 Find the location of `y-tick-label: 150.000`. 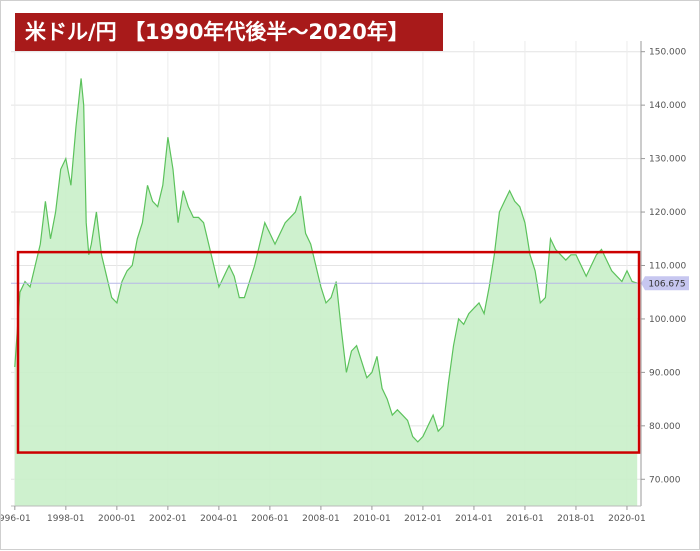

y-tick-label: 150.000 is located at coordinates (667, 53).